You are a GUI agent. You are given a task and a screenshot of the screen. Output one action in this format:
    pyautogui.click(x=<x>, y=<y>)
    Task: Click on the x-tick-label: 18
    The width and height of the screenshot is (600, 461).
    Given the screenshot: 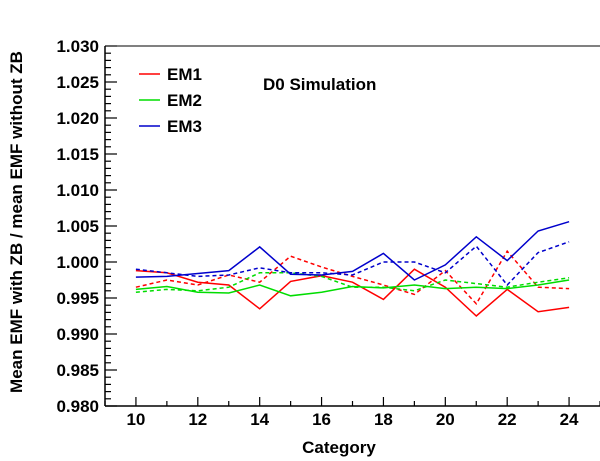 What is the action you would take?
    pyautogui.click(x=383, y=419)
    